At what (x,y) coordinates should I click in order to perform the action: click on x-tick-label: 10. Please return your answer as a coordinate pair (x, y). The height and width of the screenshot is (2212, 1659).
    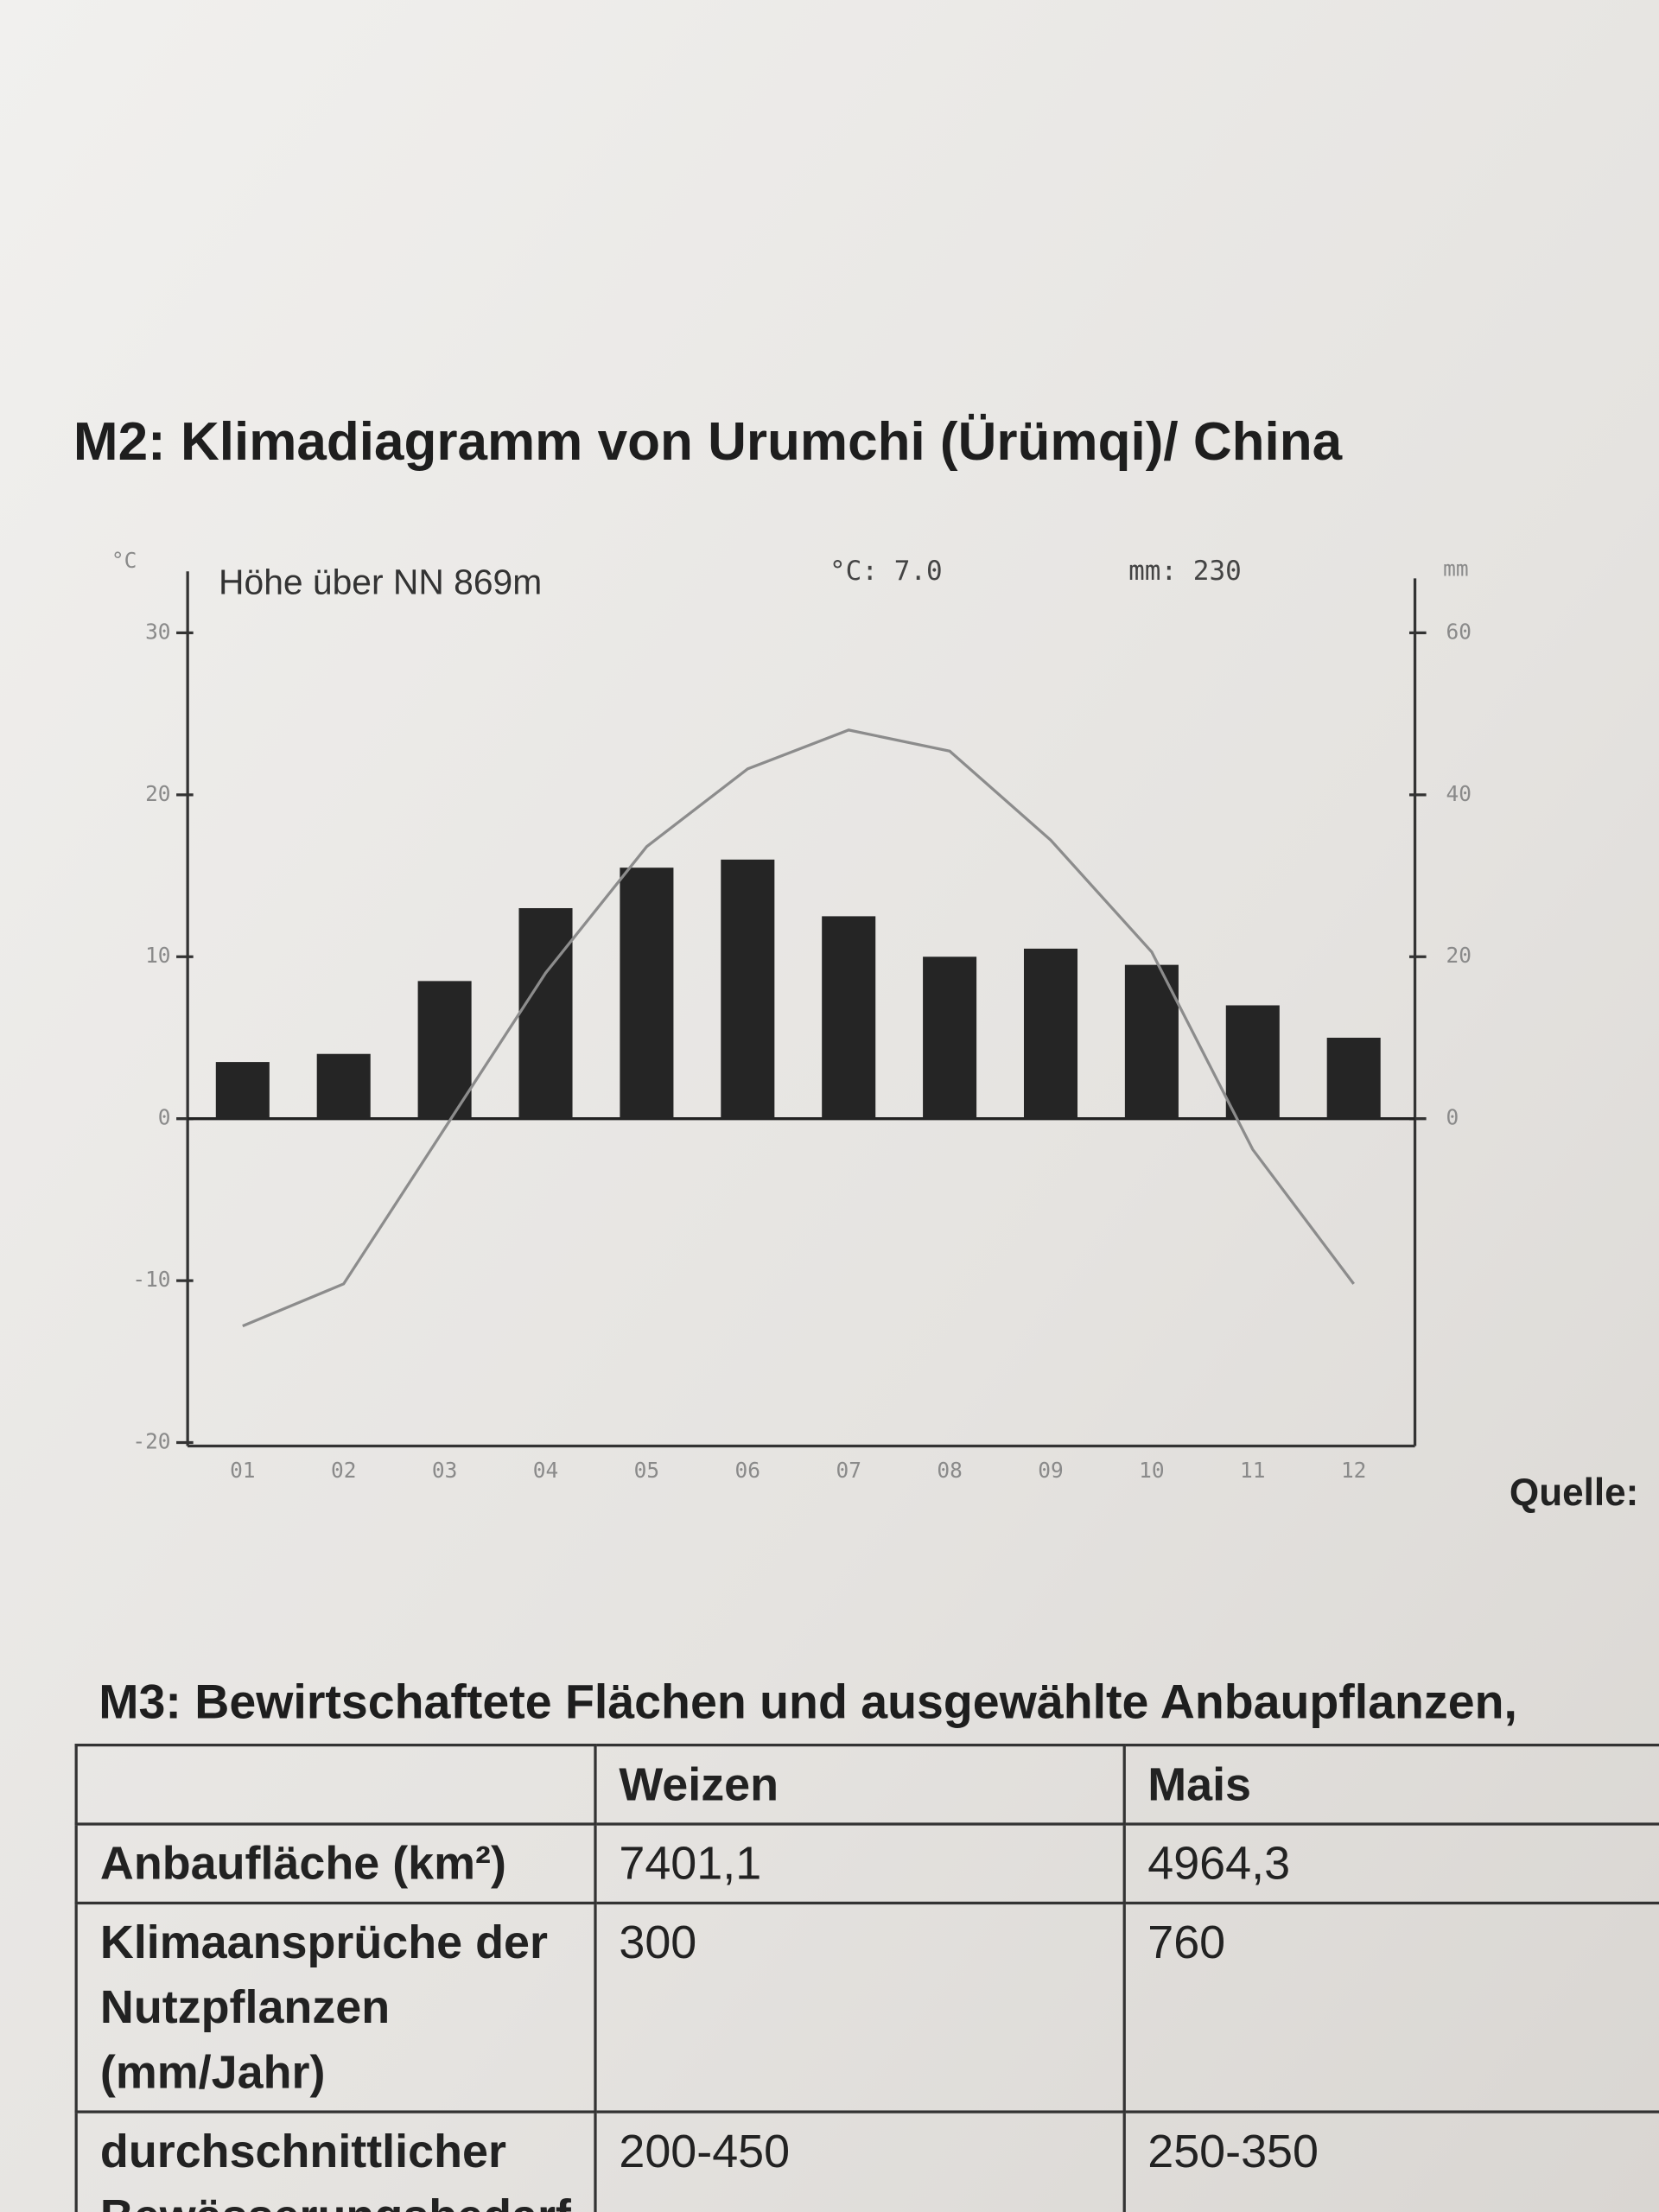
    Looking at the image, I should click on (1151, 1470).